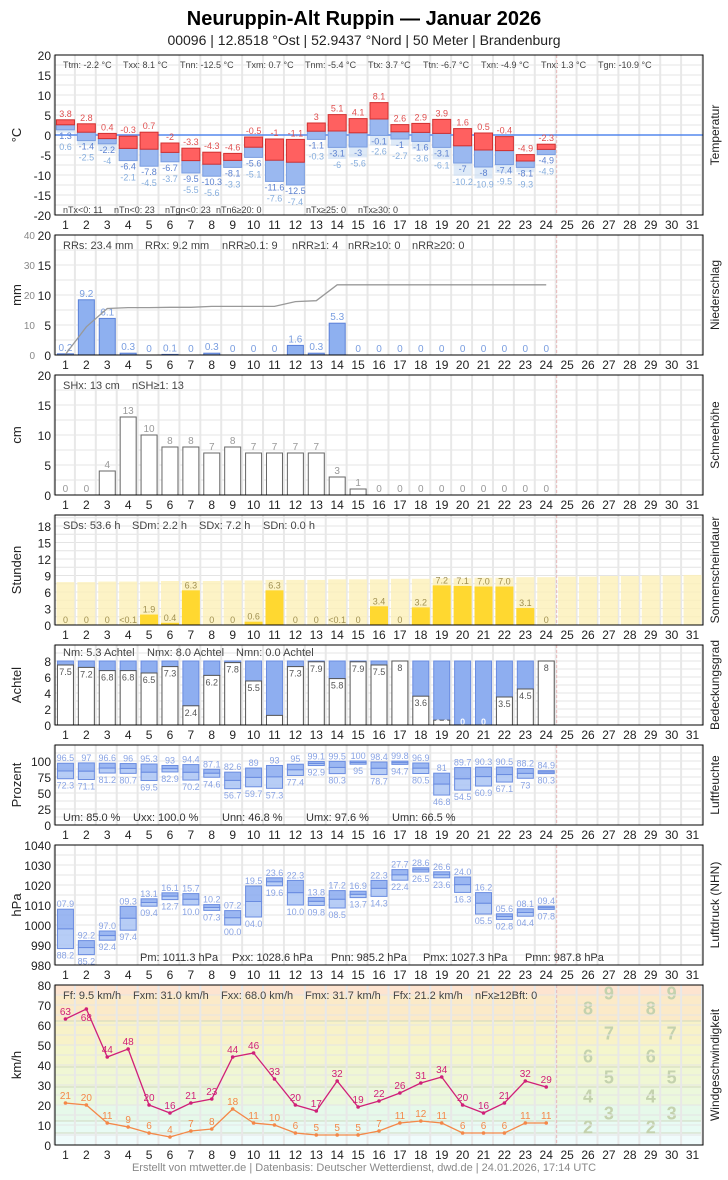  Describe the element at coordinates (45, 1006) in the screenshot. I see `y-tick-label: 70` at that location.